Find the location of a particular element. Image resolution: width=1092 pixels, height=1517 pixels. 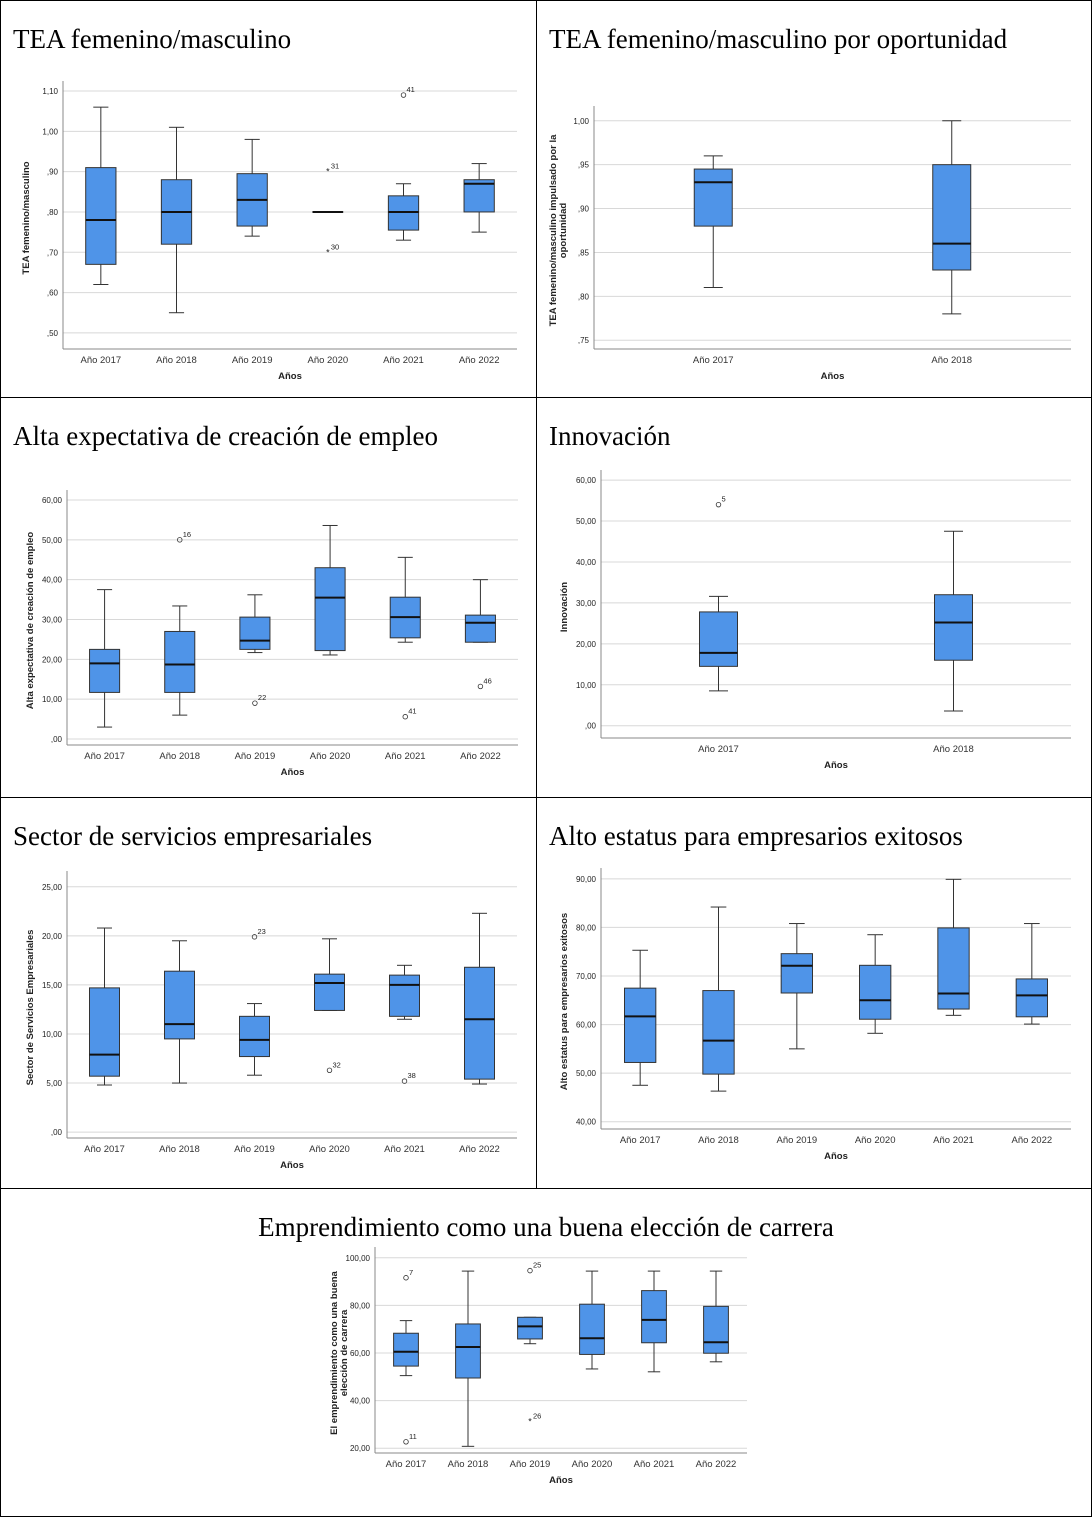

panel-title: Alta expectativa de creación de empleo is located at coordinates (226, 436).